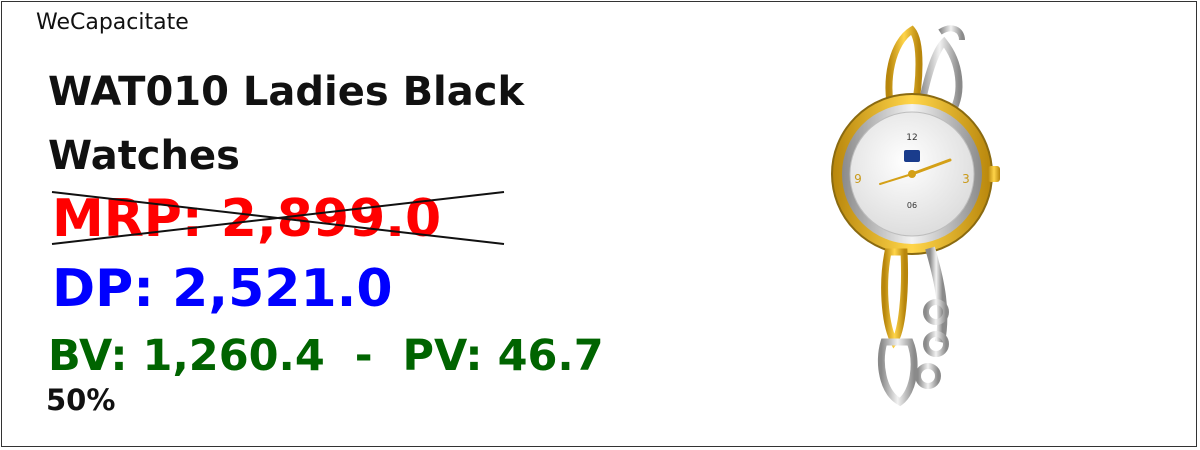 This screenshot has width=1200, height=450. I want to click on product-title: WAT010 Ladies Black Watches, so click(348, 124).